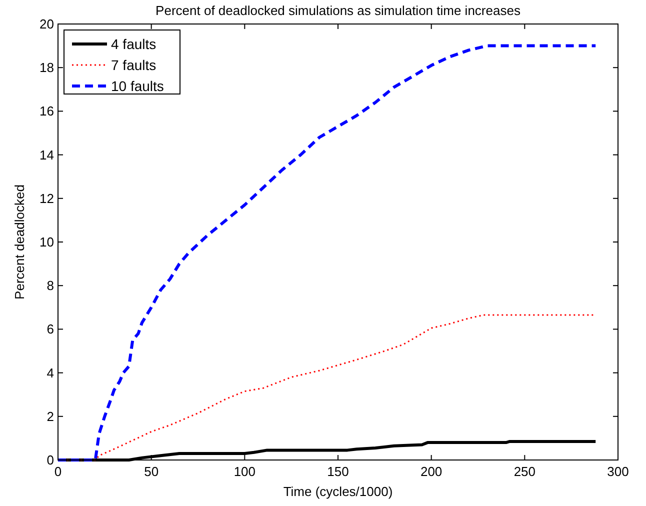 The height and width of the screenshot is (506, 646). Describe the element at coordinates (133, 65) in the screenshot. I see `legend-label: 7 faults` at that location.